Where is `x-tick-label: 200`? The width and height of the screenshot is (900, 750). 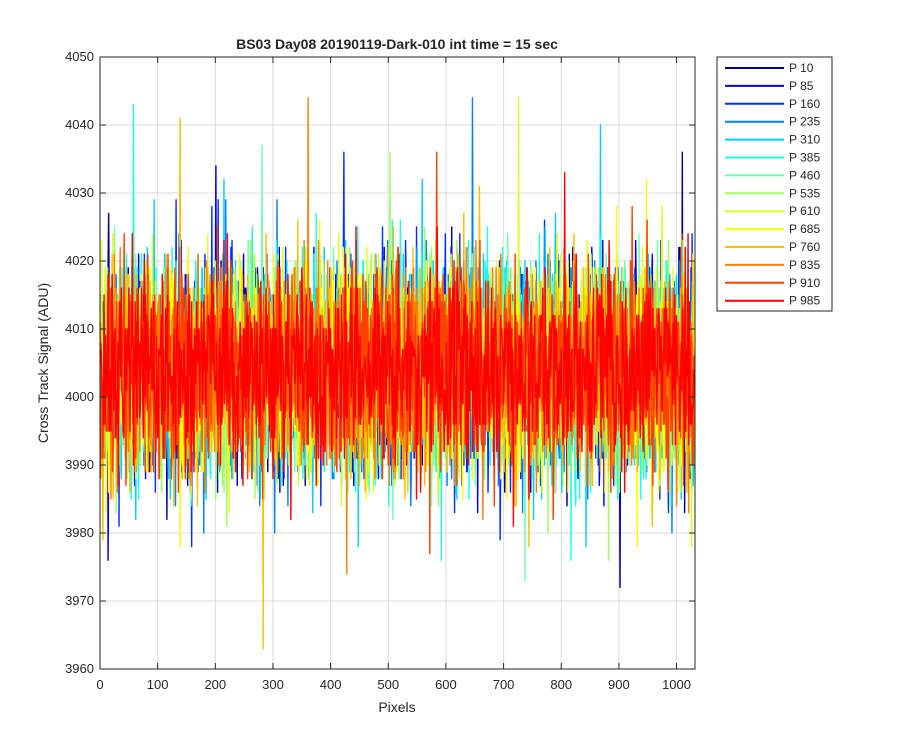 x-tick-label: 200 is located at coordinates (215, 684).